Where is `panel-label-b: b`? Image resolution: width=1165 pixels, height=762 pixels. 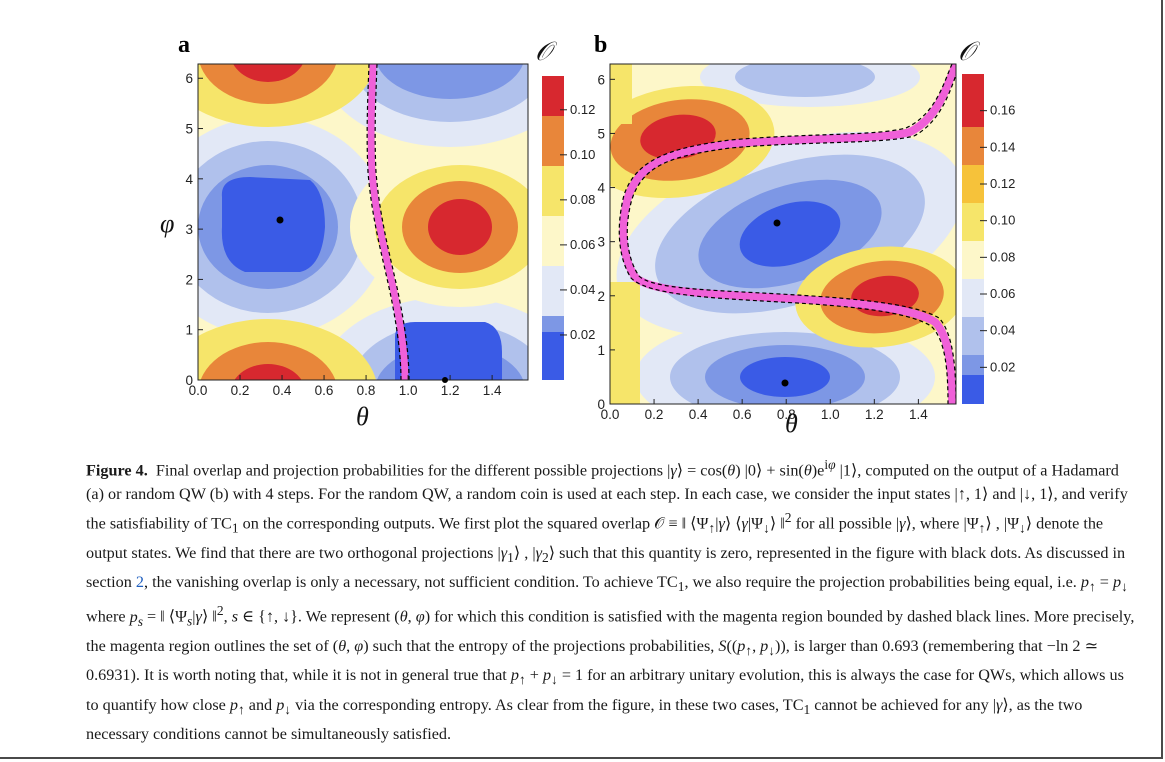 panel-label-b: b is located at coordinates (600, 45).